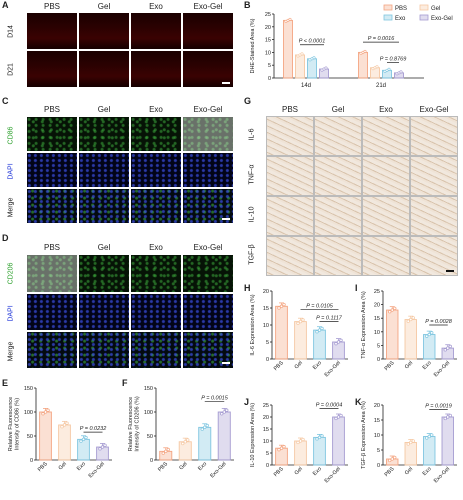 This screenshot has width=463, height=500. What do you see at coordinates (266, 309) in the screenshot?
I see `y-tick-label: 15` at bounding box center [266, 309].